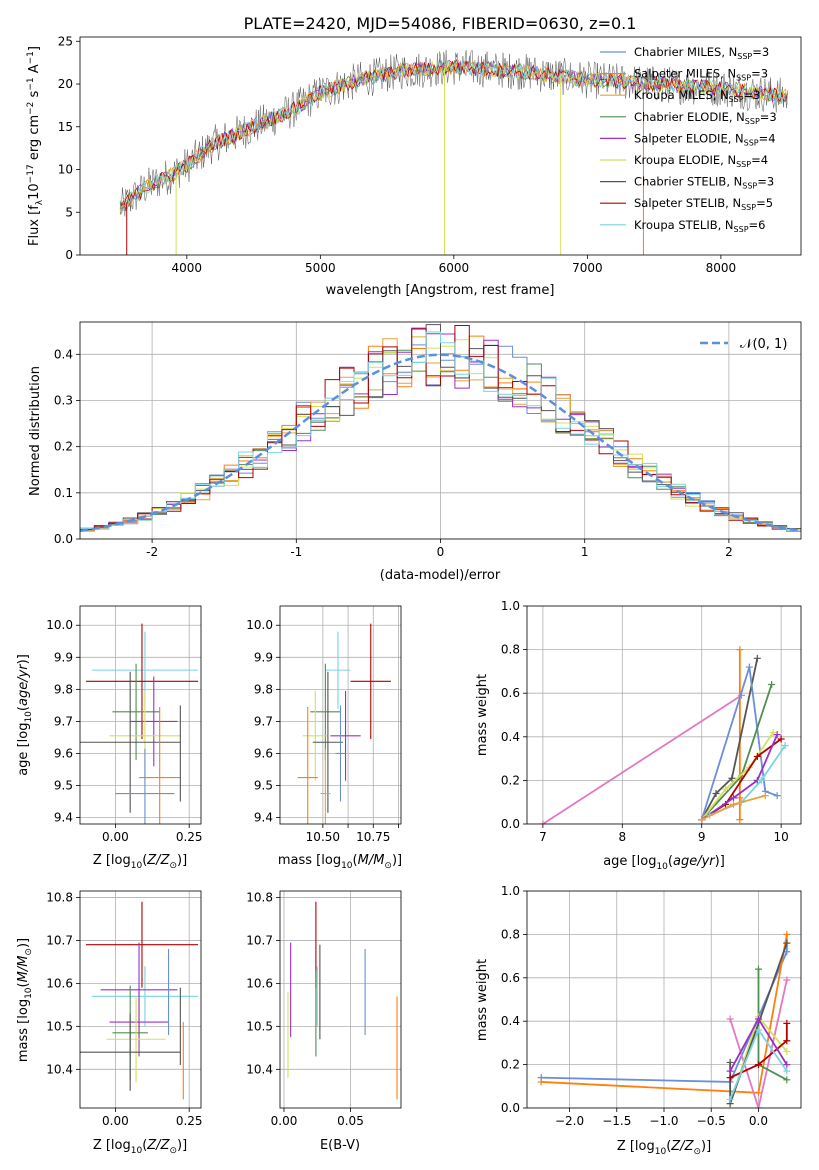  Describe the element at coordinates (31, 57) in the screenshot. I see `label-part: −1` at that location.